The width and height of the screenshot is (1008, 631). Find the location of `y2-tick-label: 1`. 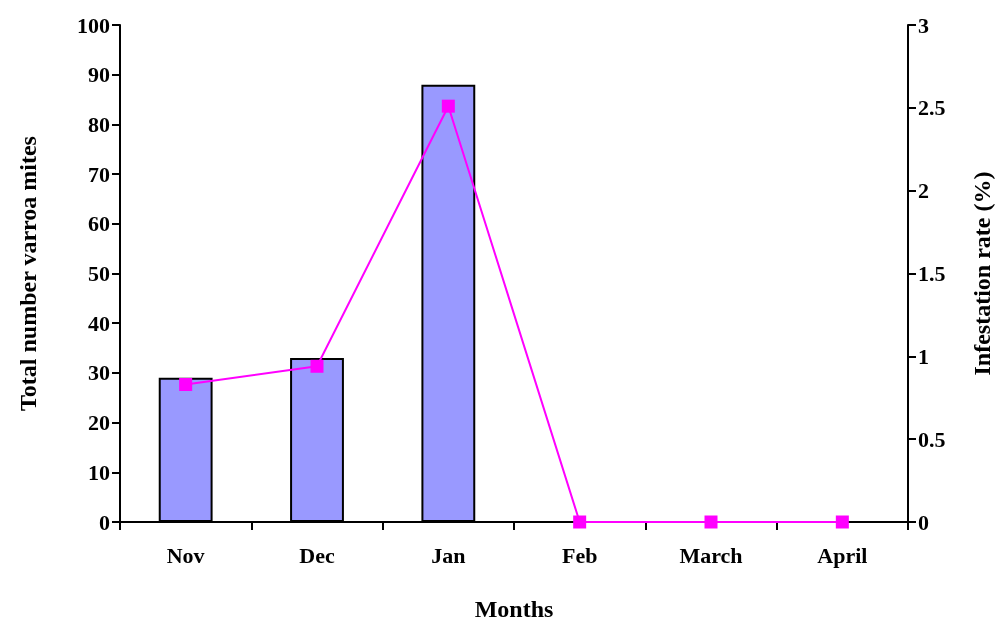

y2-tick-label: 1 is located at coordinates (923, 356).